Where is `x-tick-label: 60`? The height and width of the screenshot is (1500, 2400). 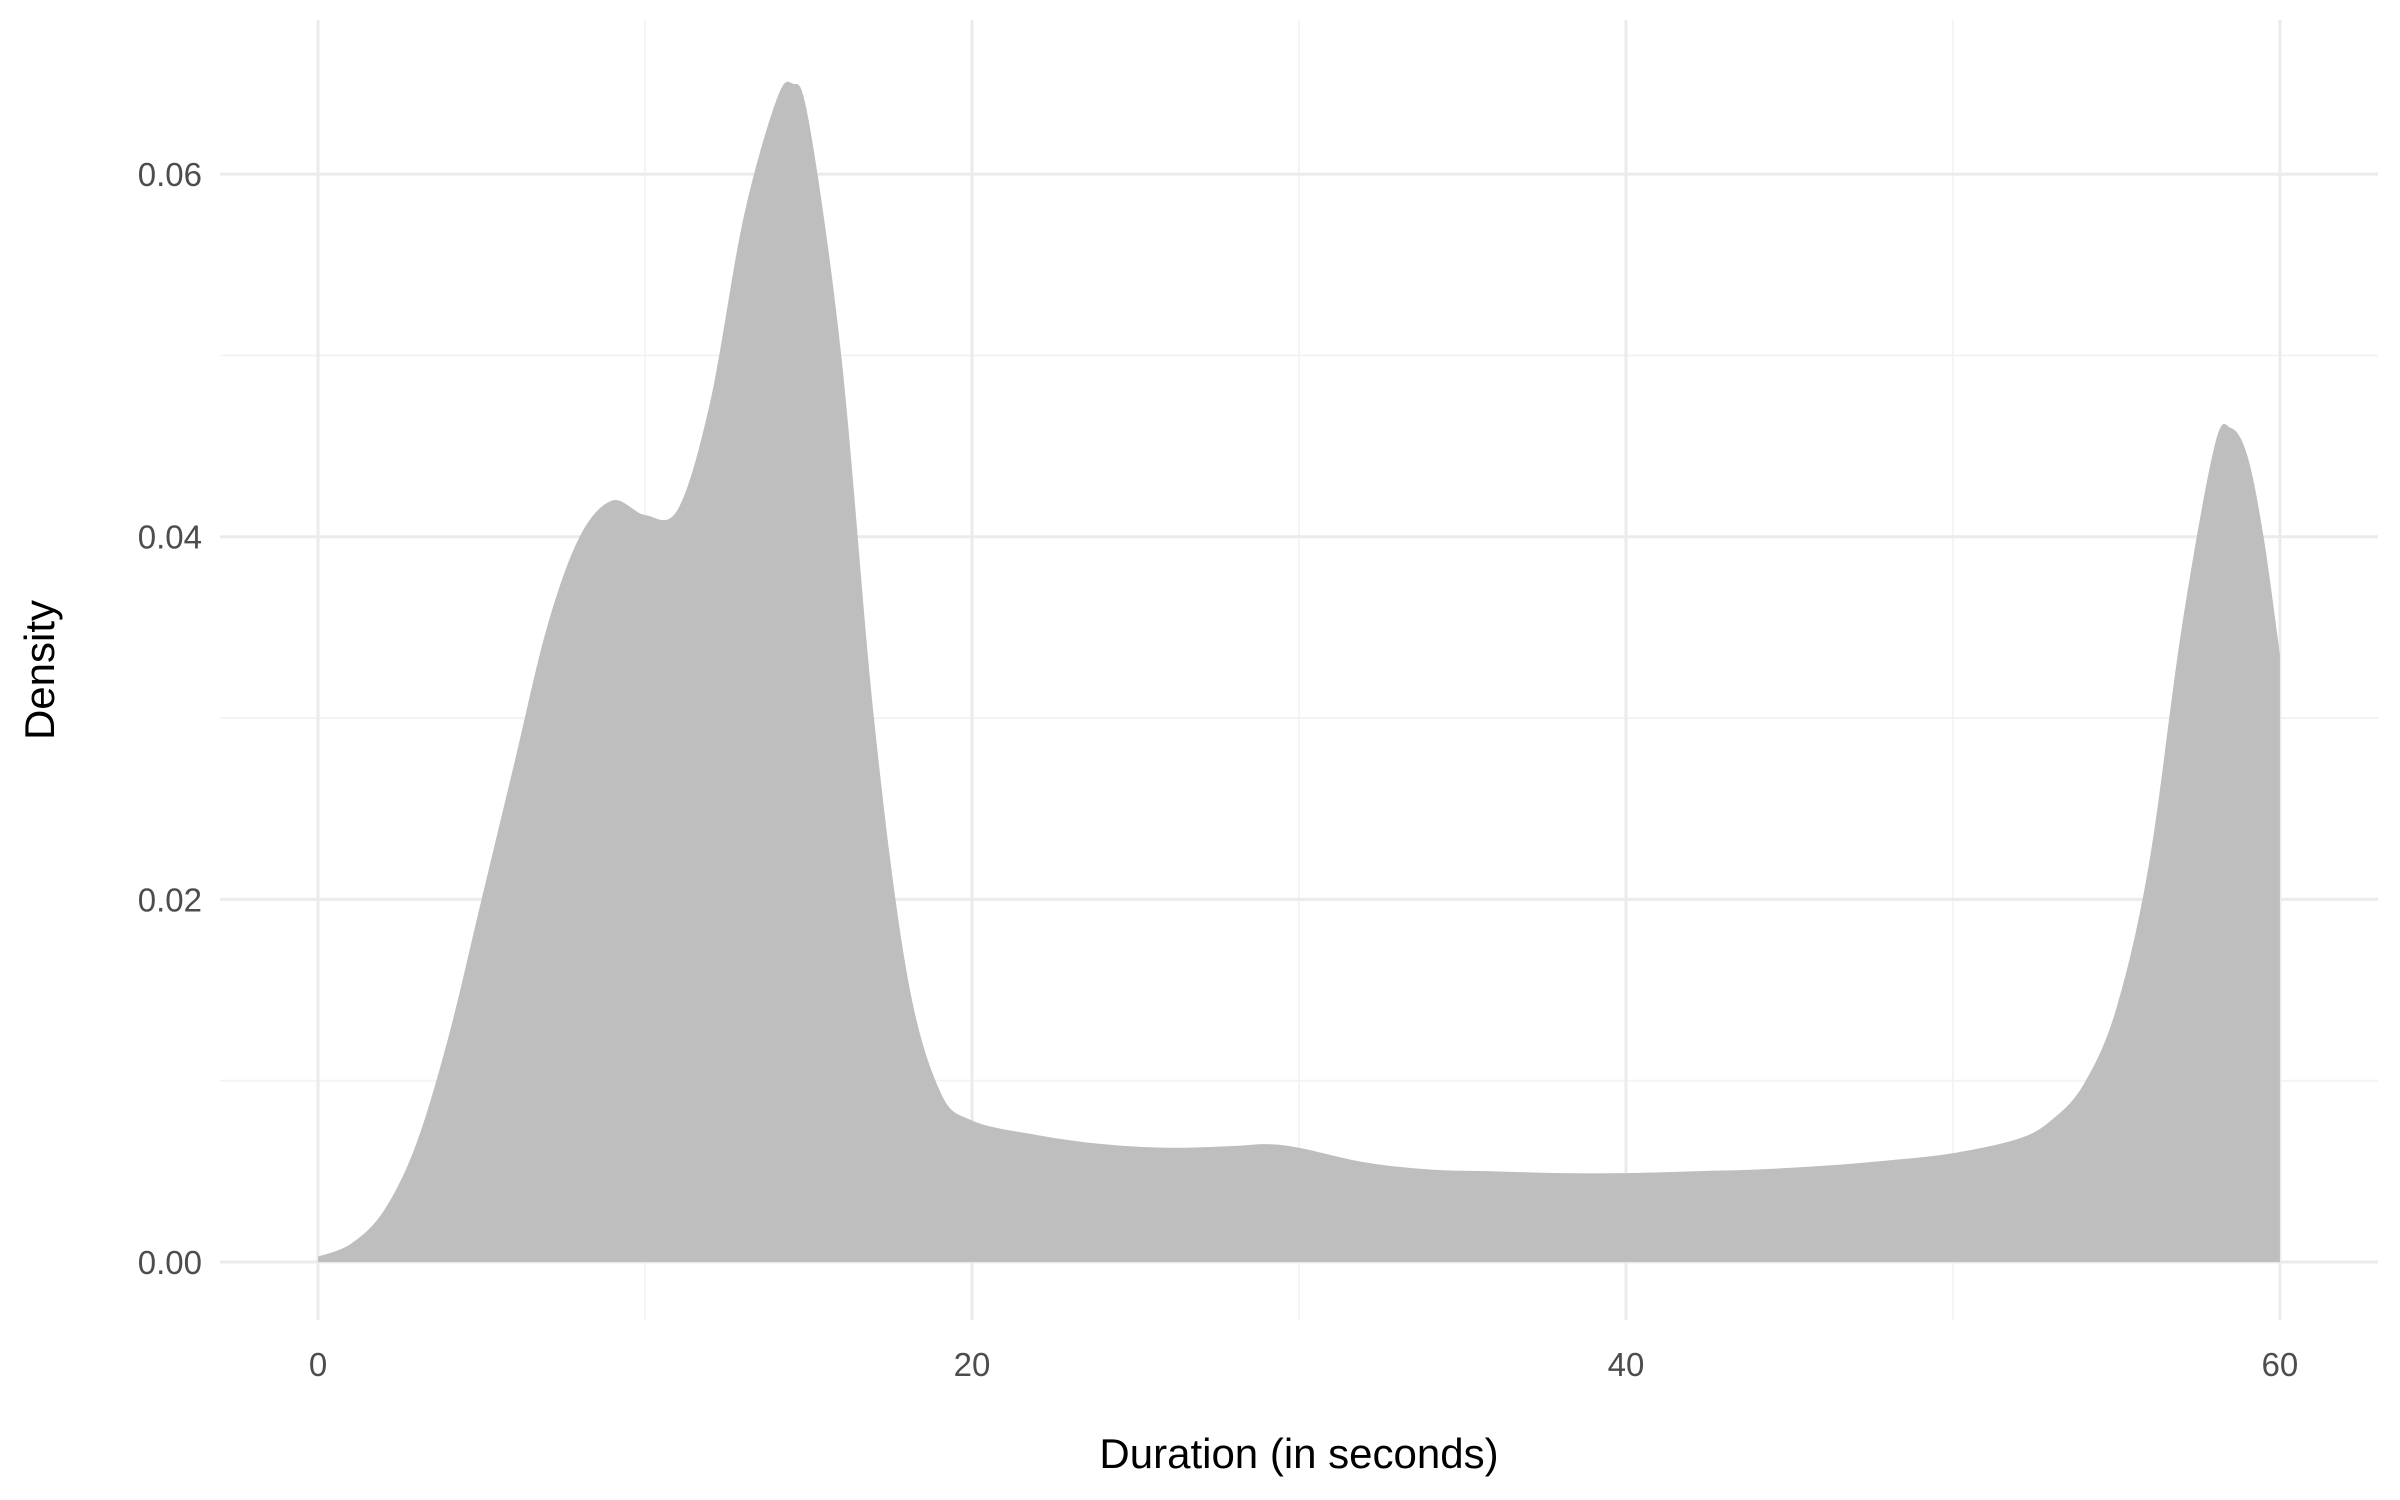
x-tick-label: 60 is located at coordinates (2280, 1364).